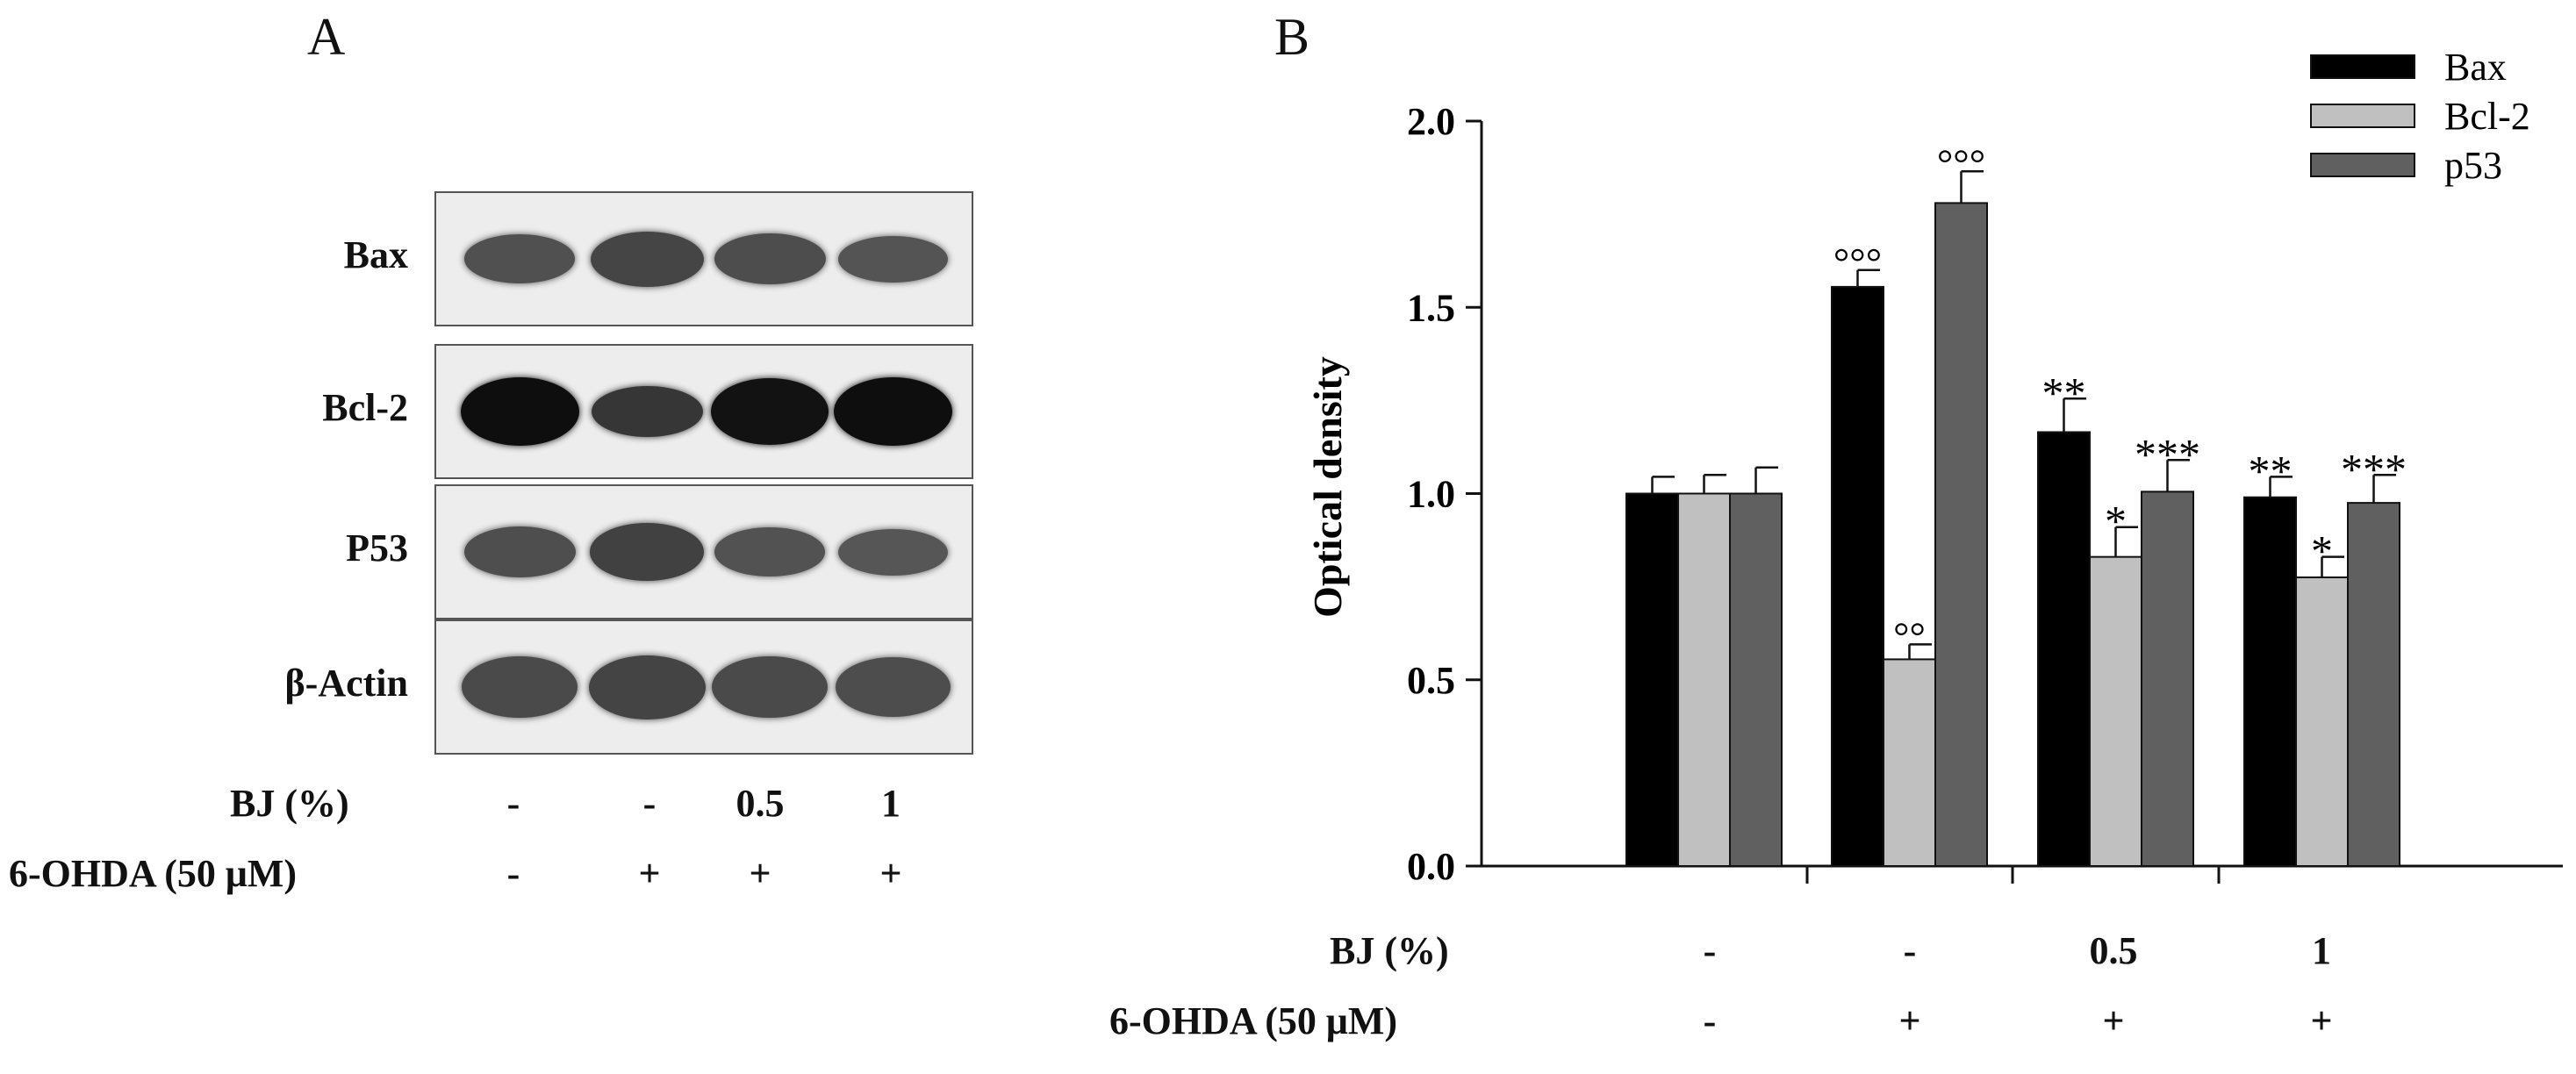 The width and height of the screenshot is (2576, 1074). I want to click on panel-b-letter: B, so click(1292, 37).